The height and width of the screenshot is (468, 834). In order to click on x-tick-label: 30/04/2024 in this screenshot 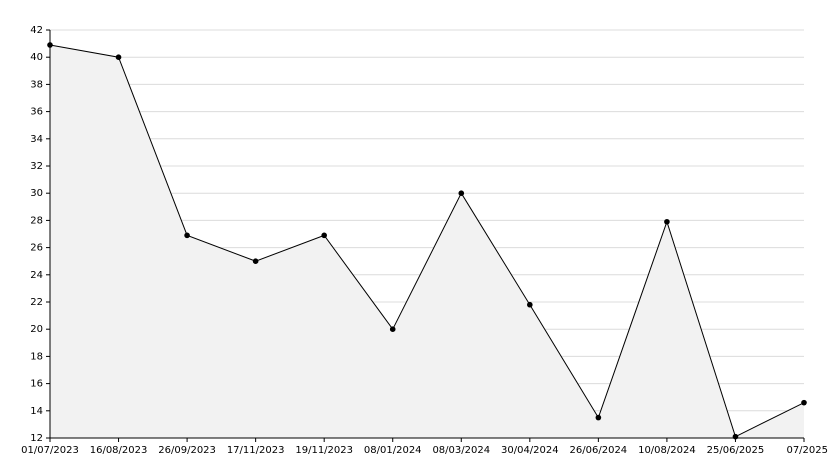, I will do `click(530, 450)`.